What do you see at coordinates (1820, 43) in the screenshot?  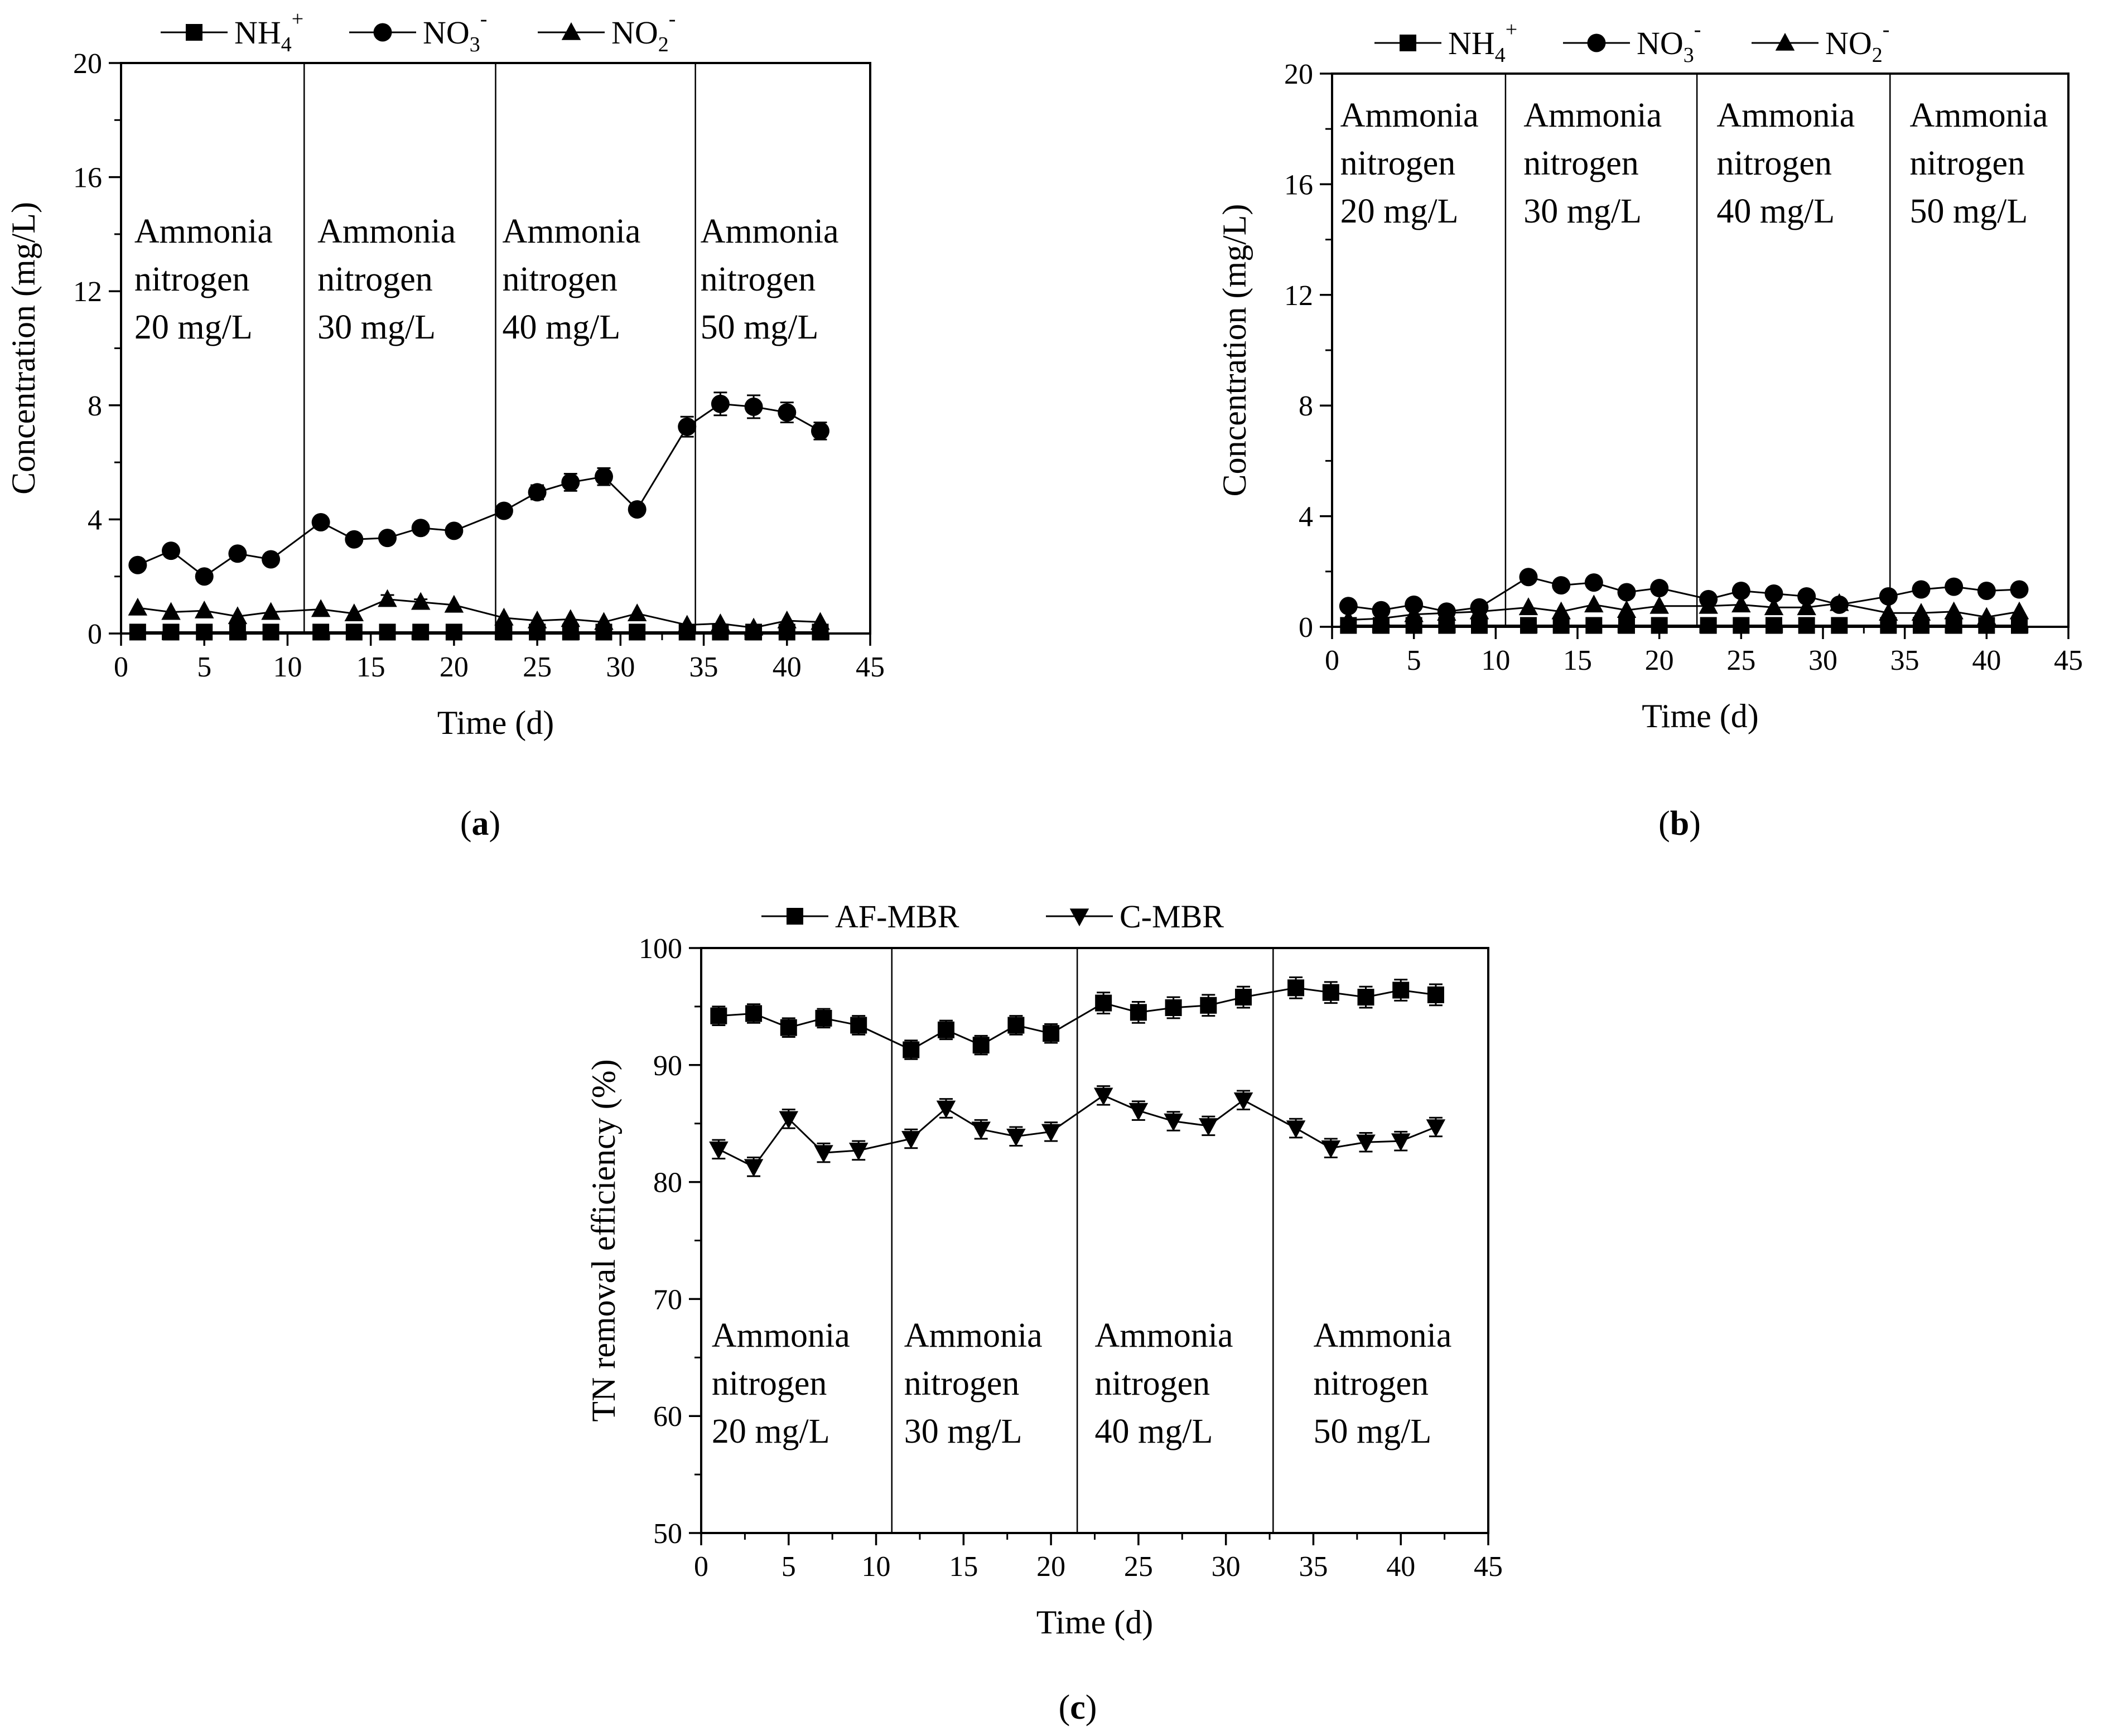 I see `legend-entry: NO2-` at bounding box center [1820, 43].